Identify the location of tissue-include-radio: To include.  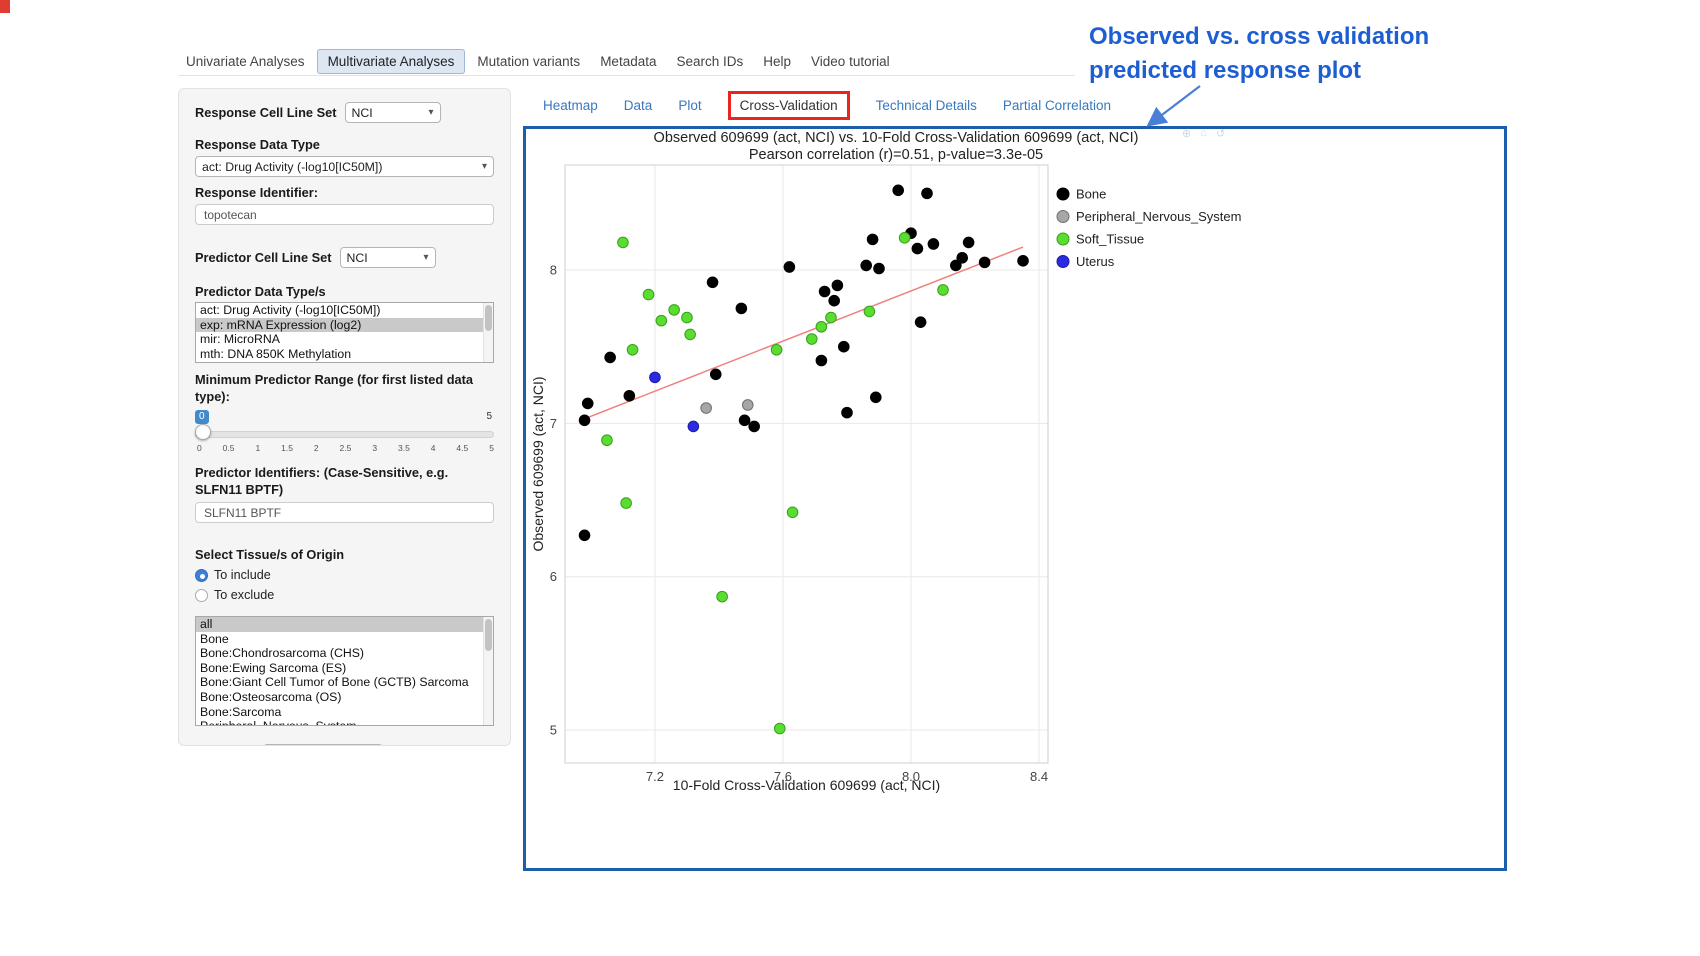
(344, 575).